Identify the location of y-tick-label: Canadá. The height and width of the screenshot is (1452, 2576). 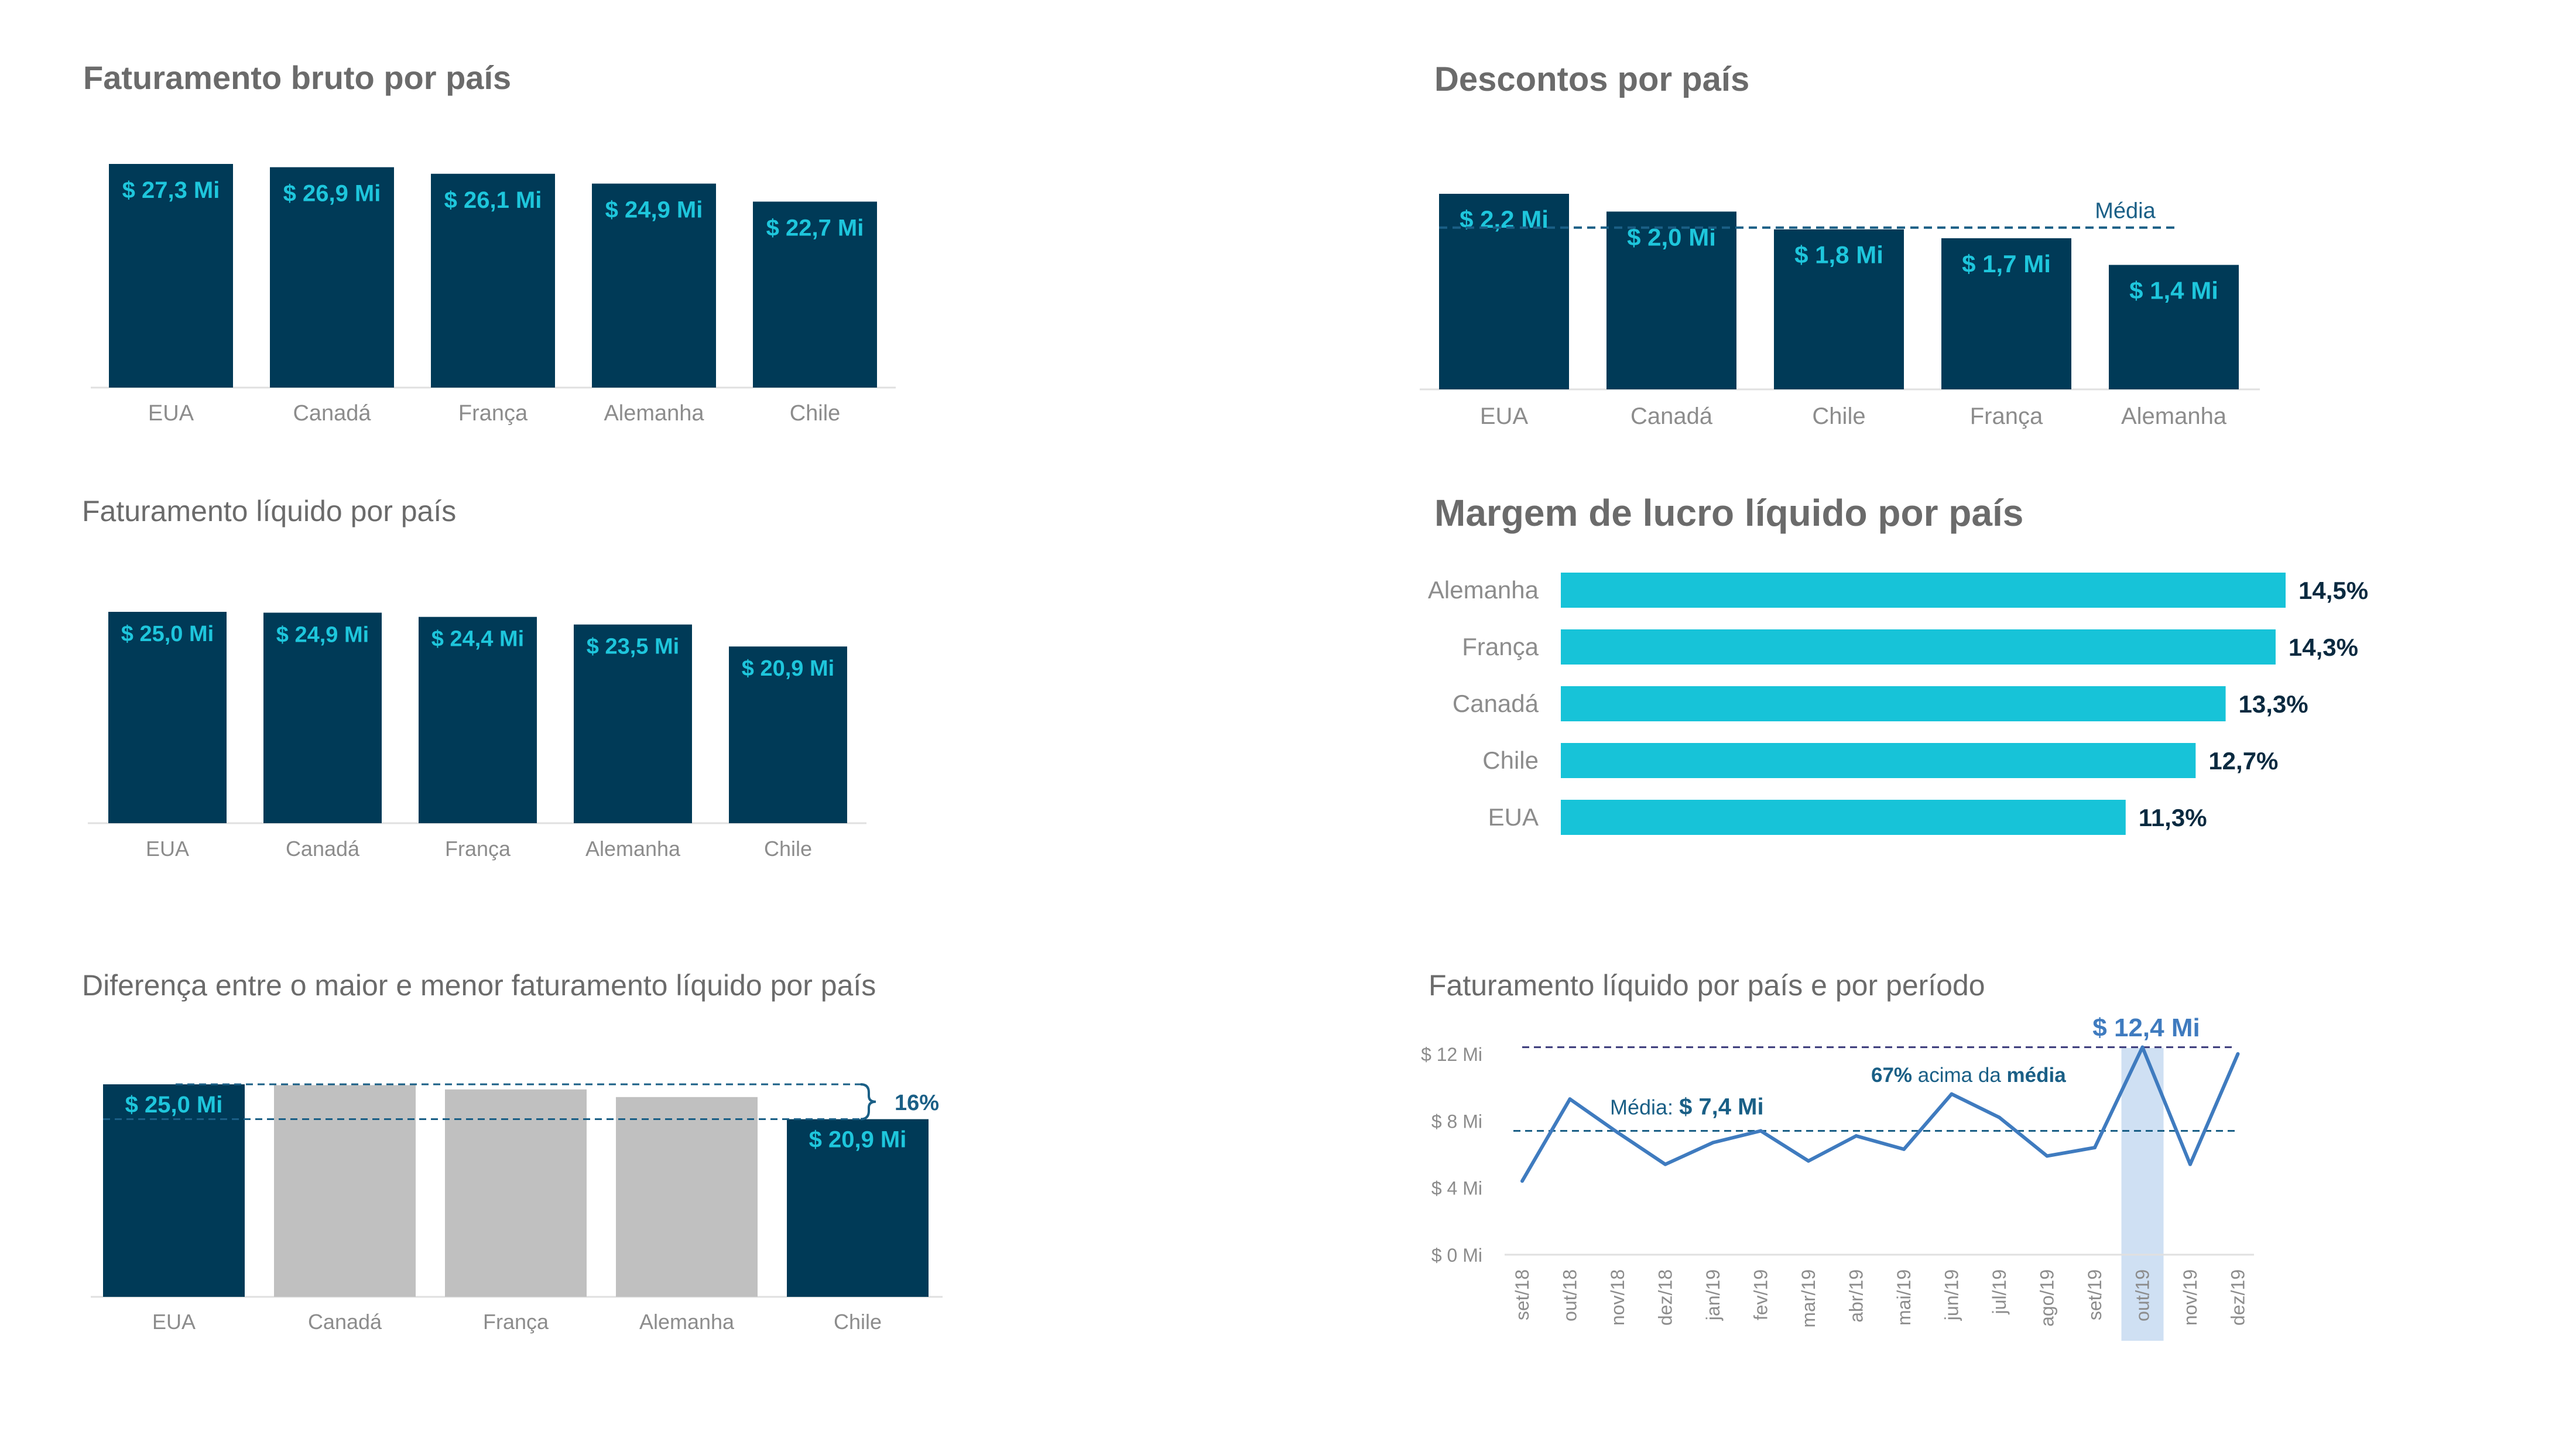
(1496, 703).